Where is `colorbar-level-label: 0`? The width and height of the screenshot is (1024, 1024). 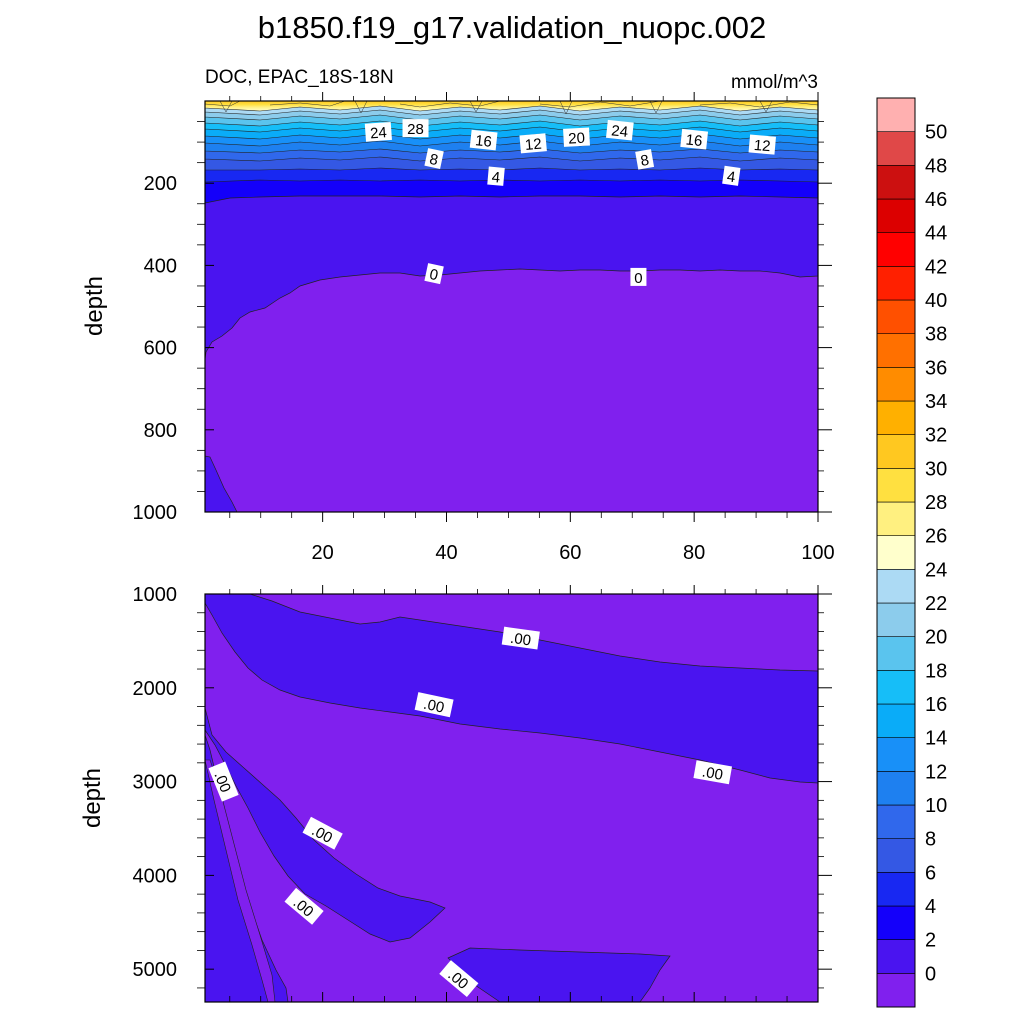
colorbar-level-label: 0 is located at coordinates (930, 974).